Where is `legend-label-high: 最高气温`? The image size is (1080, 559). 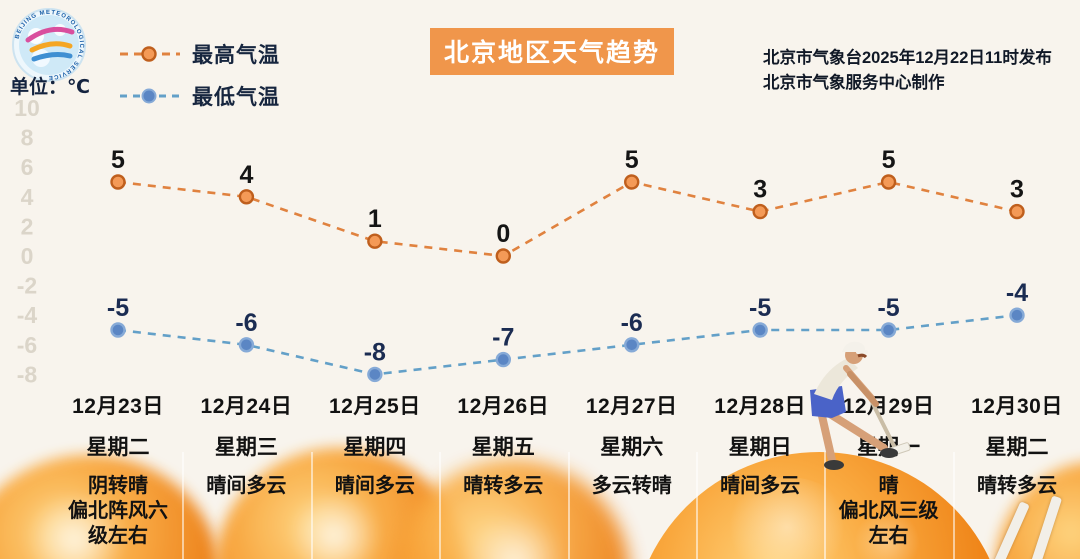 legend-label-high: 最高气温 is located at coordinates (236, 55).